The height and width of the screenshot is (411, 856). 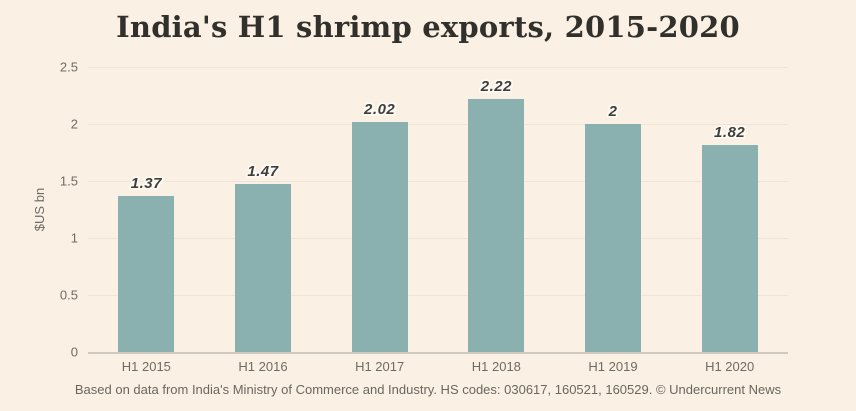 What do you see at coordinates (613, 111) in the screenshot?
I see `bar-value-label: 2` at bounding box center [613, 111].